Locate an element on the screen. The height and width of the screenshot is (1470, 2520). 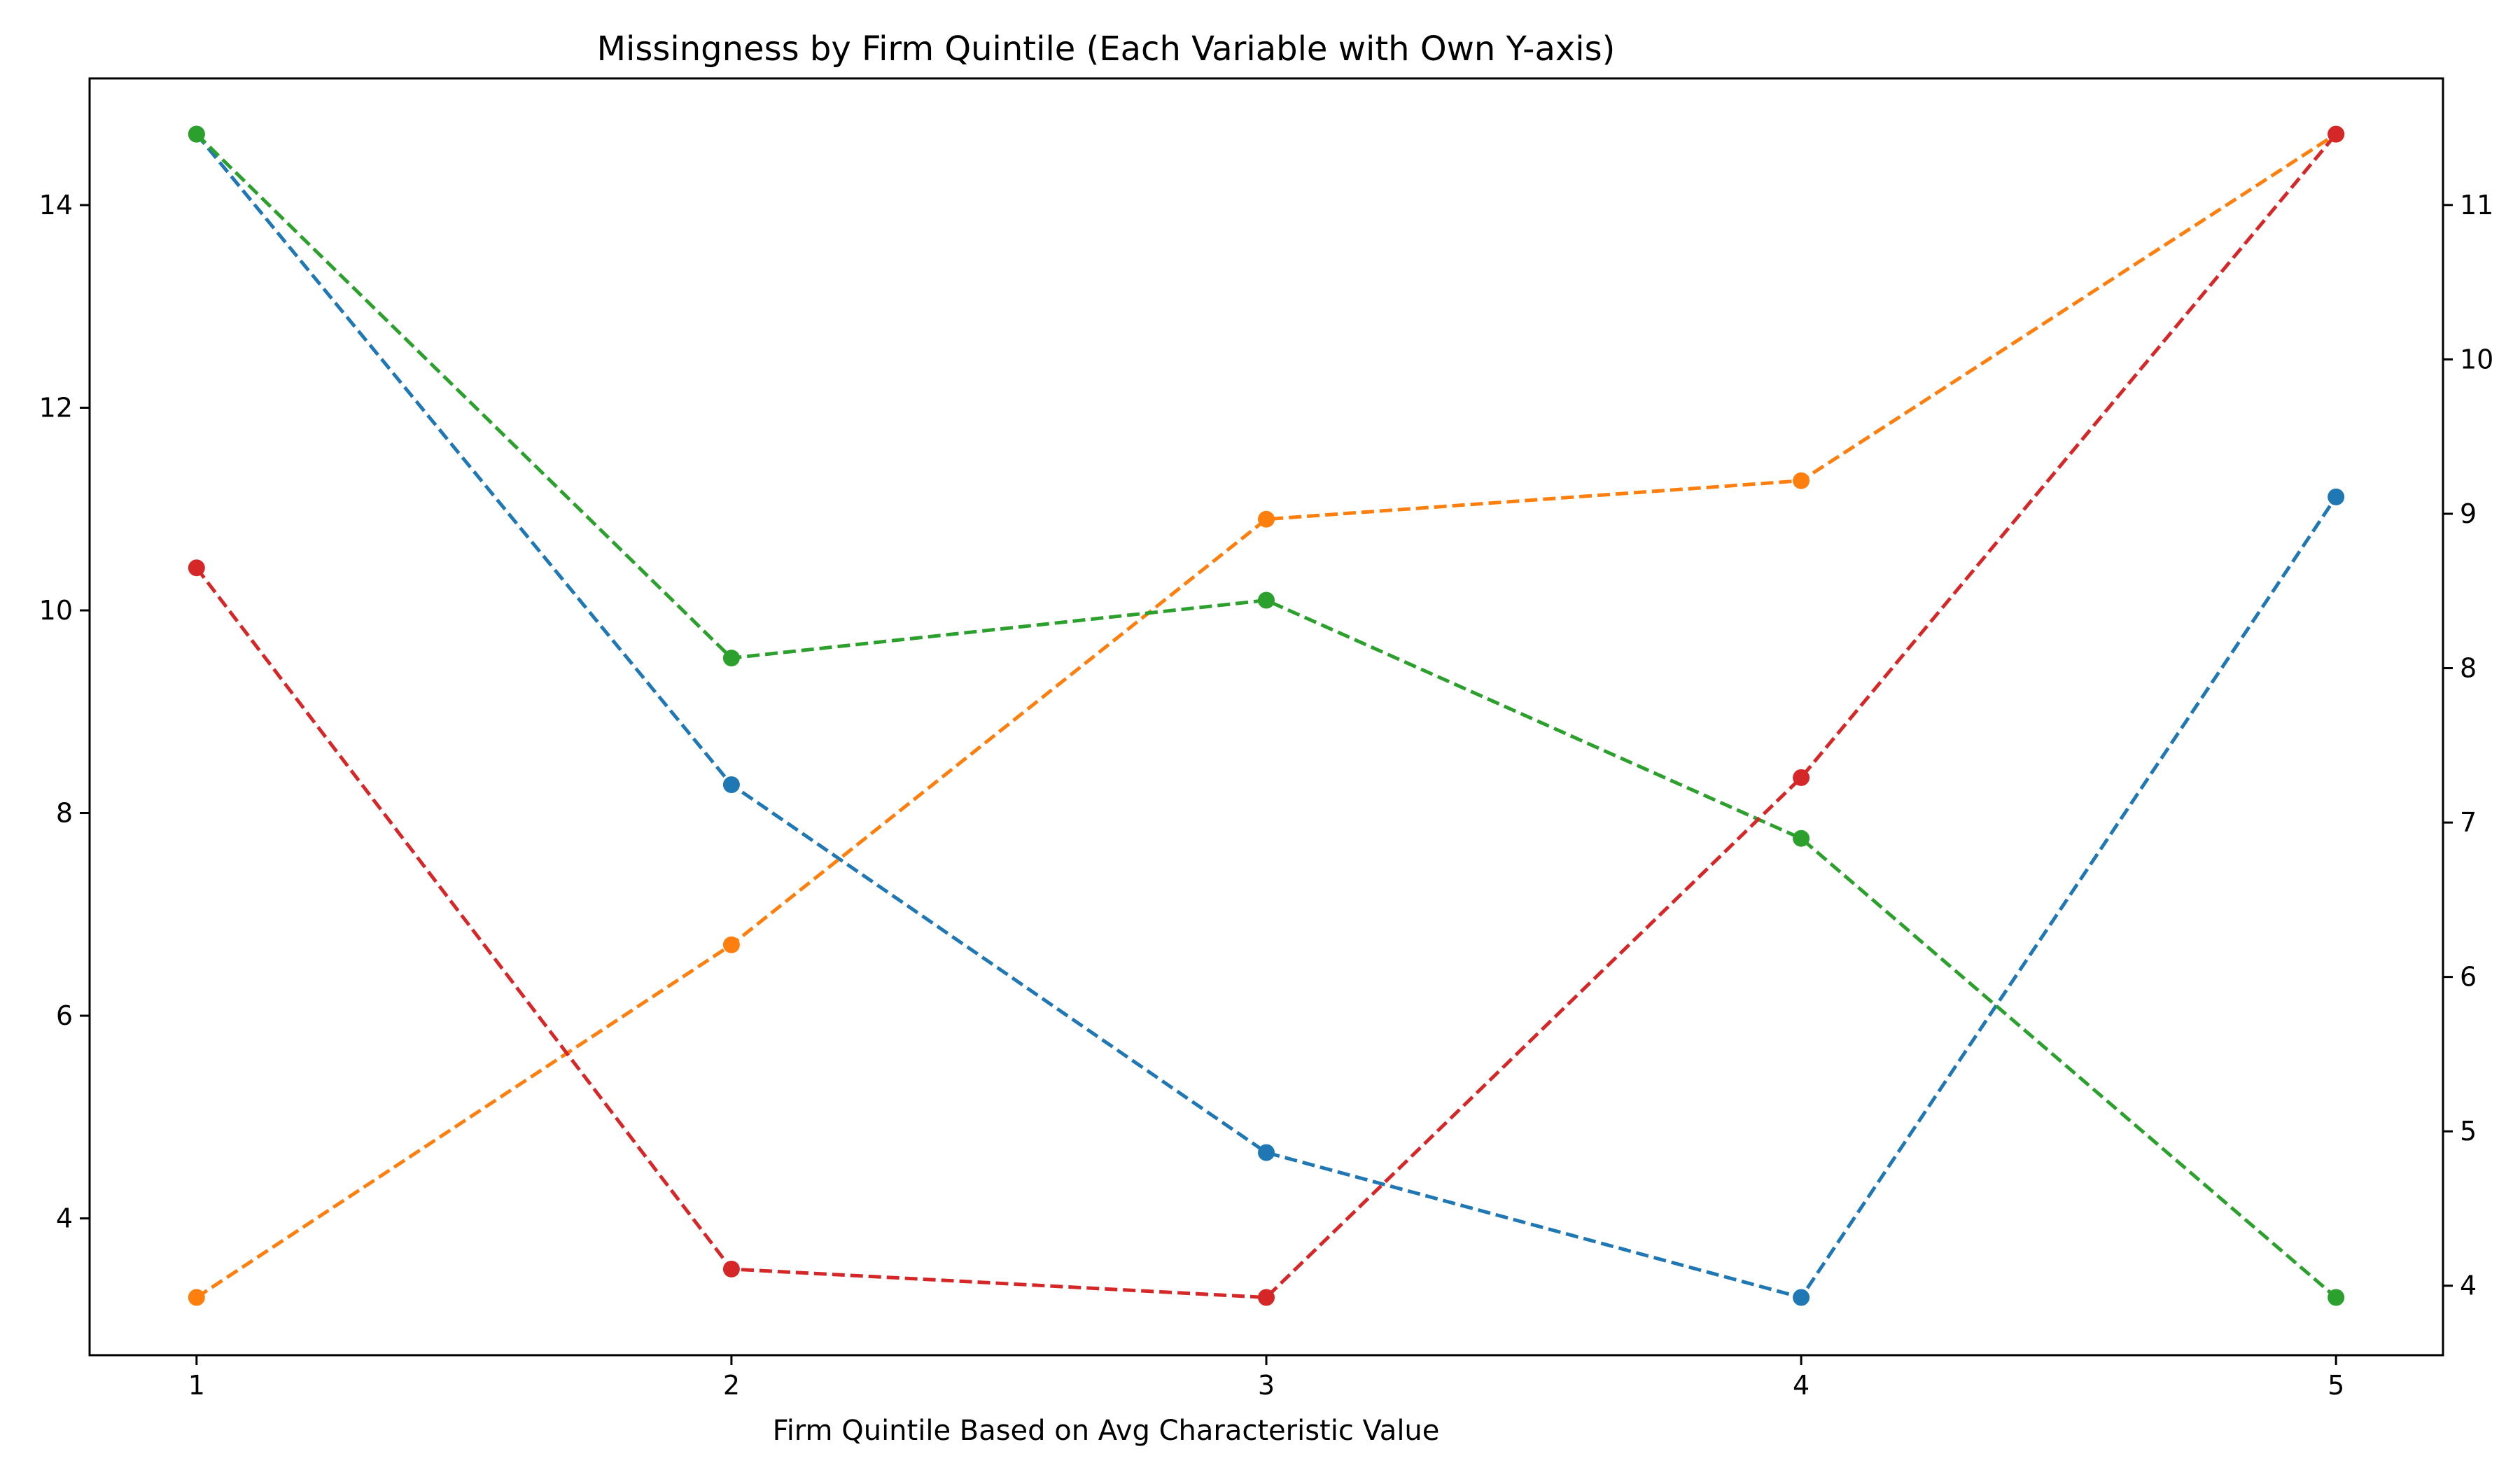
y-left-tick-label: 14 is located at coordinates (56, 205).